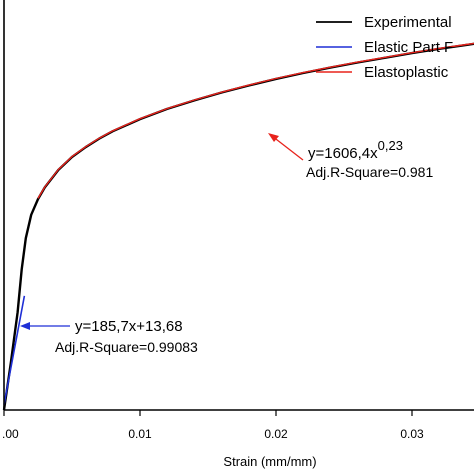  Describe the element at coordinates (10, 434) in the screenshot. I see `x-tick-label: .00` at that location.